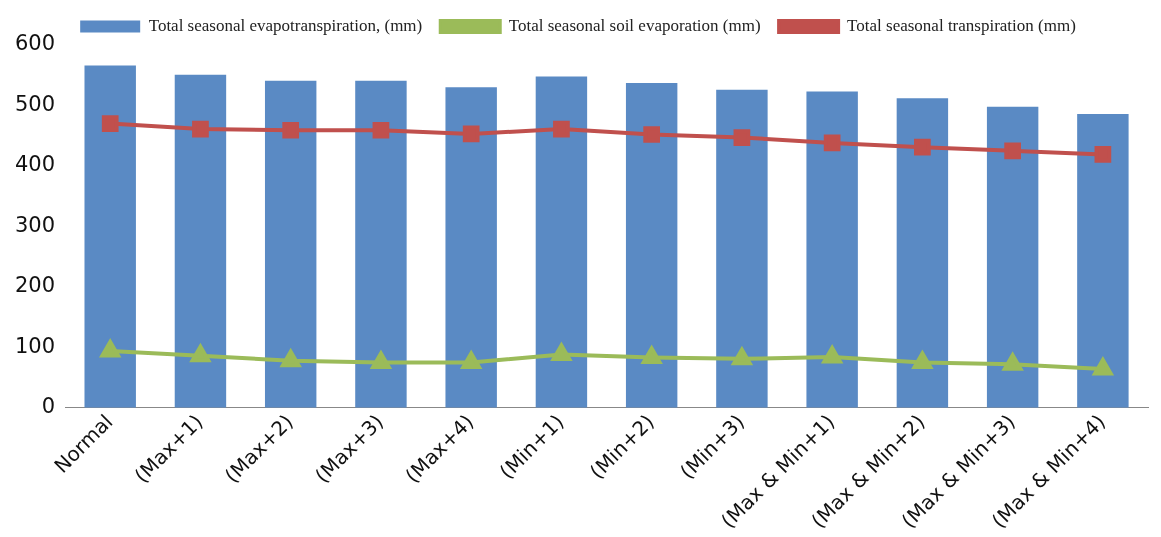 The height and width of the screenshot is (537, 1161). Describe the element at coordinates (634, 25) in the screenshot. I see `legend-label: Total seasonal soil evaporation (mm)` at that location.